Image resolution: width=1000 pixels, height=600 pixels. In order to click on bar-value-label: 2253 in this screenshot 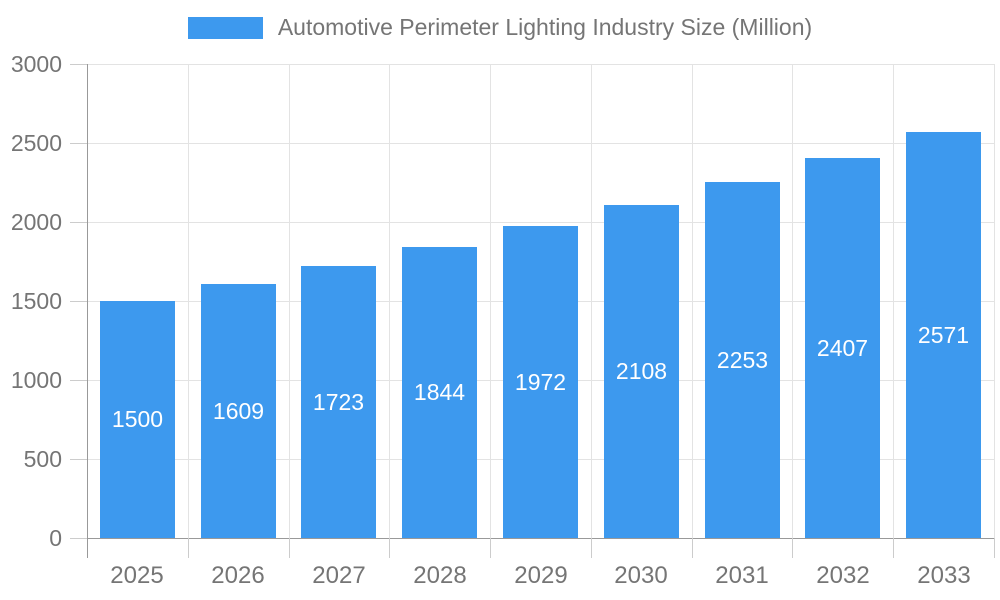, I will do `click(742, 359)`.